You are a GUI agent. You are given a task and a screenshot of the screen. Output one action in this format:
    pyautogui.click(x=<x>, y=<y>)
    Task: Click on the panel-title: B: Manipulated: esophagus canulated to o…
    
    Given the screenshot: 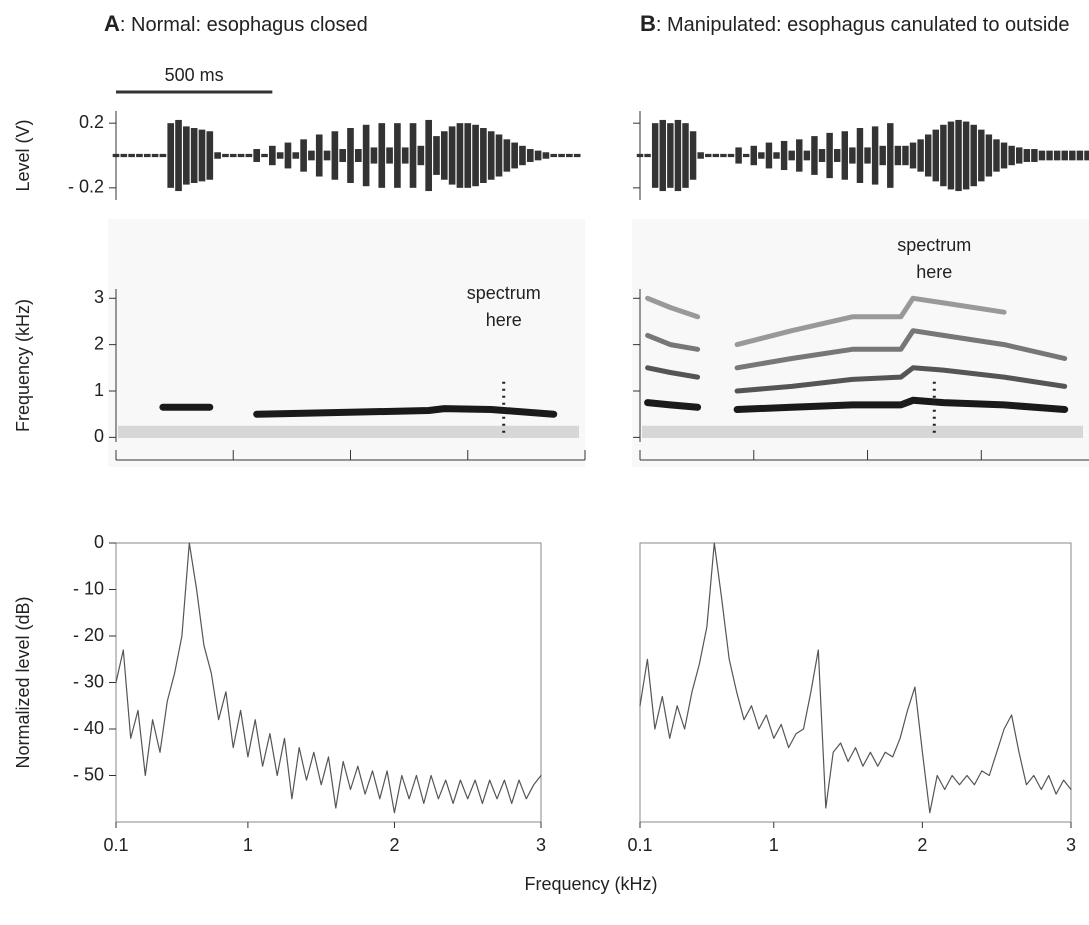 What is the action you would take?
    pyautogui.click(x=855, y=24)
    